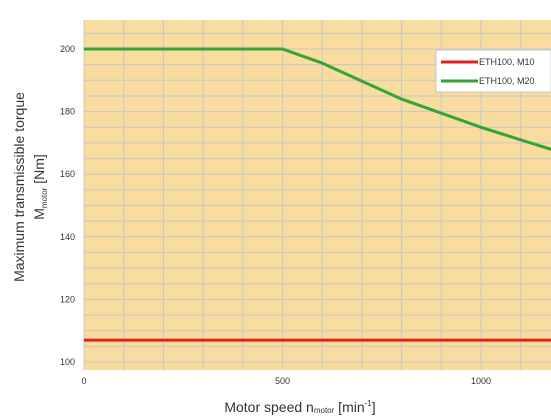 This screenshot has height=419, width=551. I want to click on y-axis-unit: [Nm], so click(39, 170).